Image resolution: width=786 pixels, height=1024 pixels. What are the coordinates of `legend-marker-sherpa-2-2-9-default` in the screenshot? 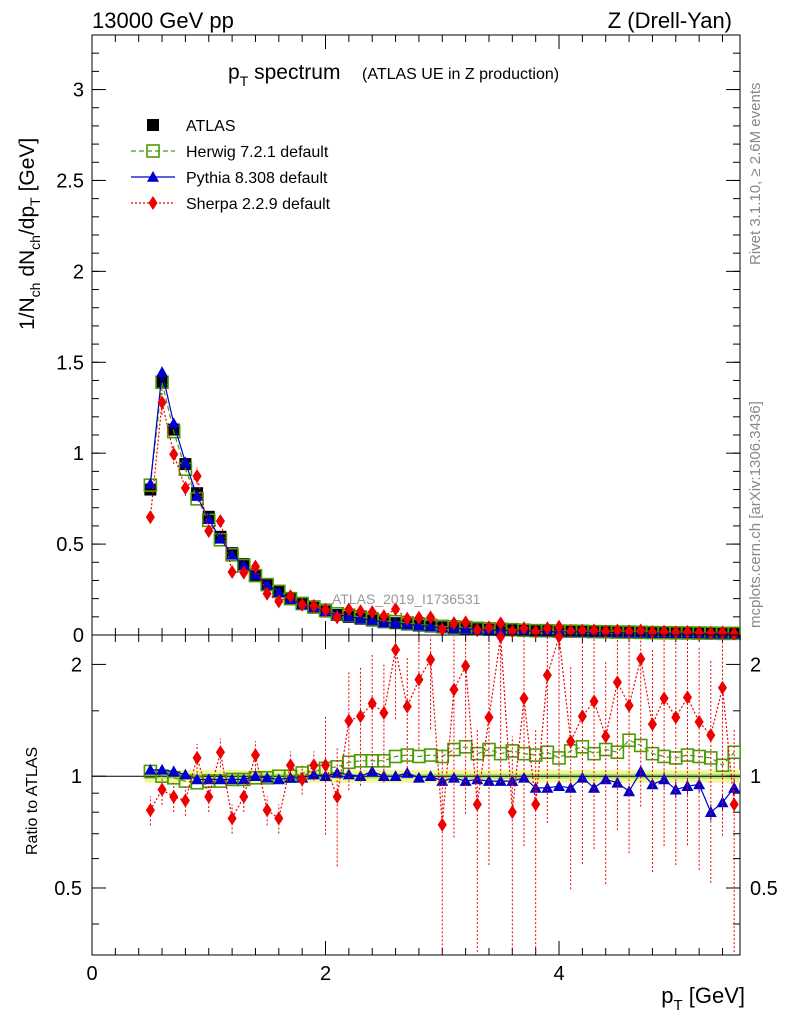 It's located at (153, 203).